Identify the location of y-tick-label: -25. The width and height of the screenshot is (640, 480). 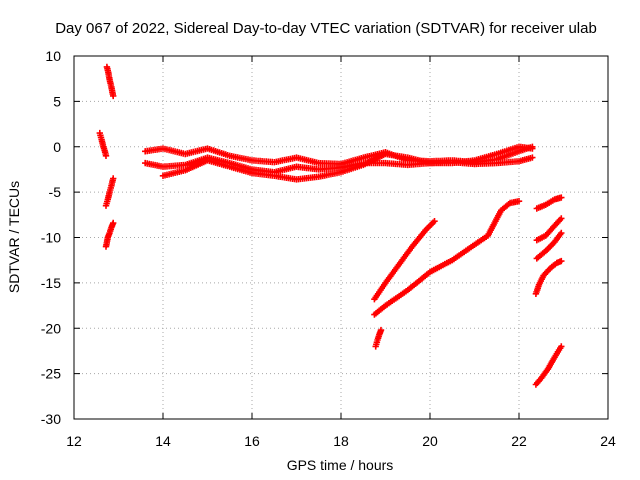
(51, 374).